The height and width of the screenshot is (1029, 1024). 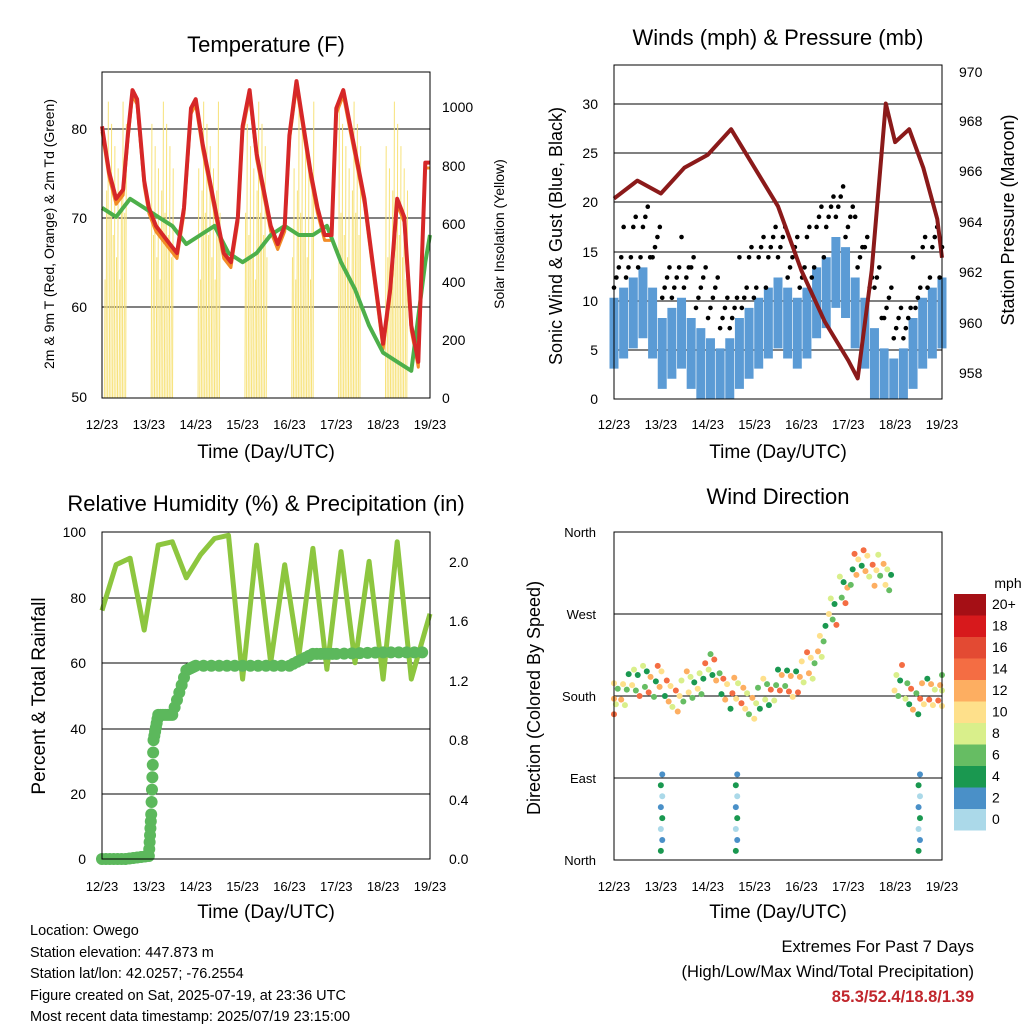 I want to click on humidity-xlabel: Time (Day/UTC), so click(x=266, y=912).